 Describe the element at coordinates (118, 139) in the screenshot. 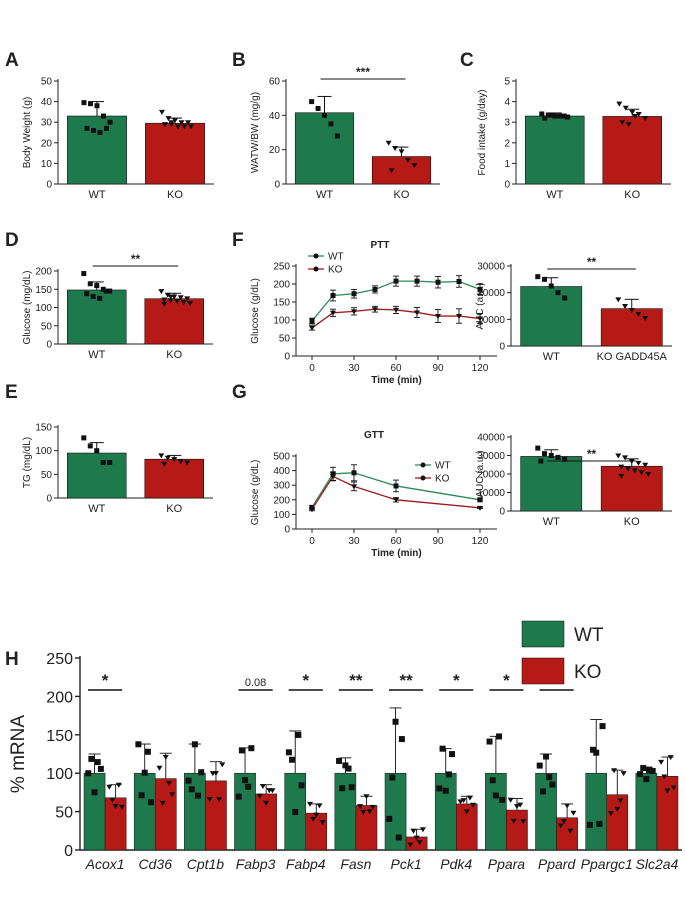

I see `panel-A: 0 10 20 30 40 50 WT KO Body Weight (g)` at that location.